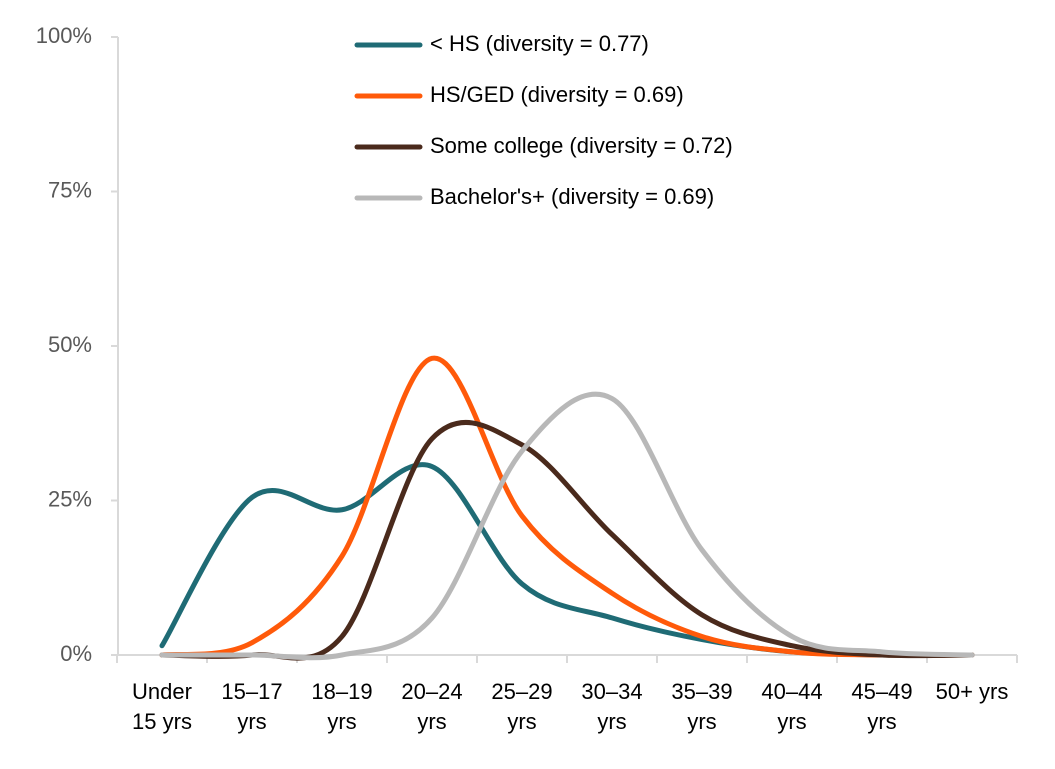 This screenshot has height=769, width=1055. I want to click on y-tick-label: 25%, so click(70, 498).